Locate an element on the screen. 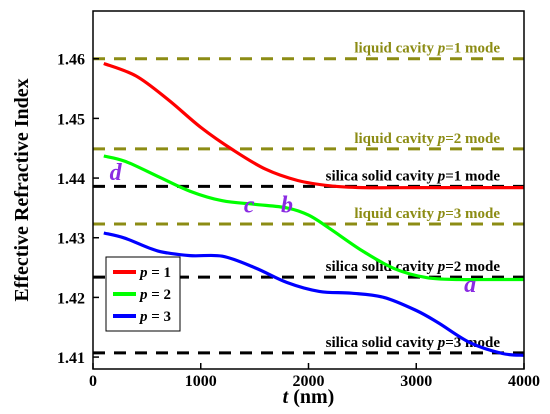 This screenshot has width=550, height=414. x-tick-label: 1000 is located at coordinates (201, 381).